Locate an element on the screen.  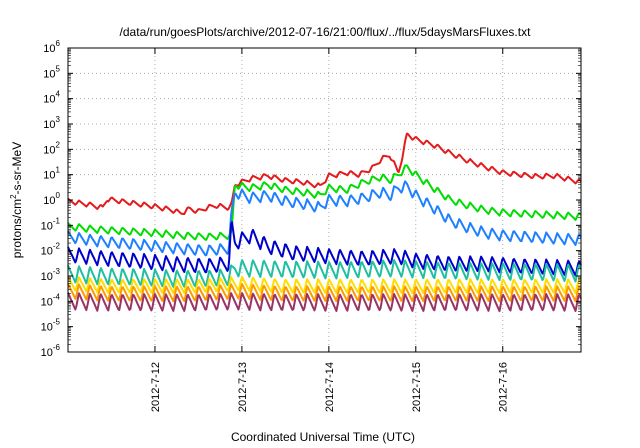
y-axis-label-exponent: 2 is located at coordinates (13, 196).